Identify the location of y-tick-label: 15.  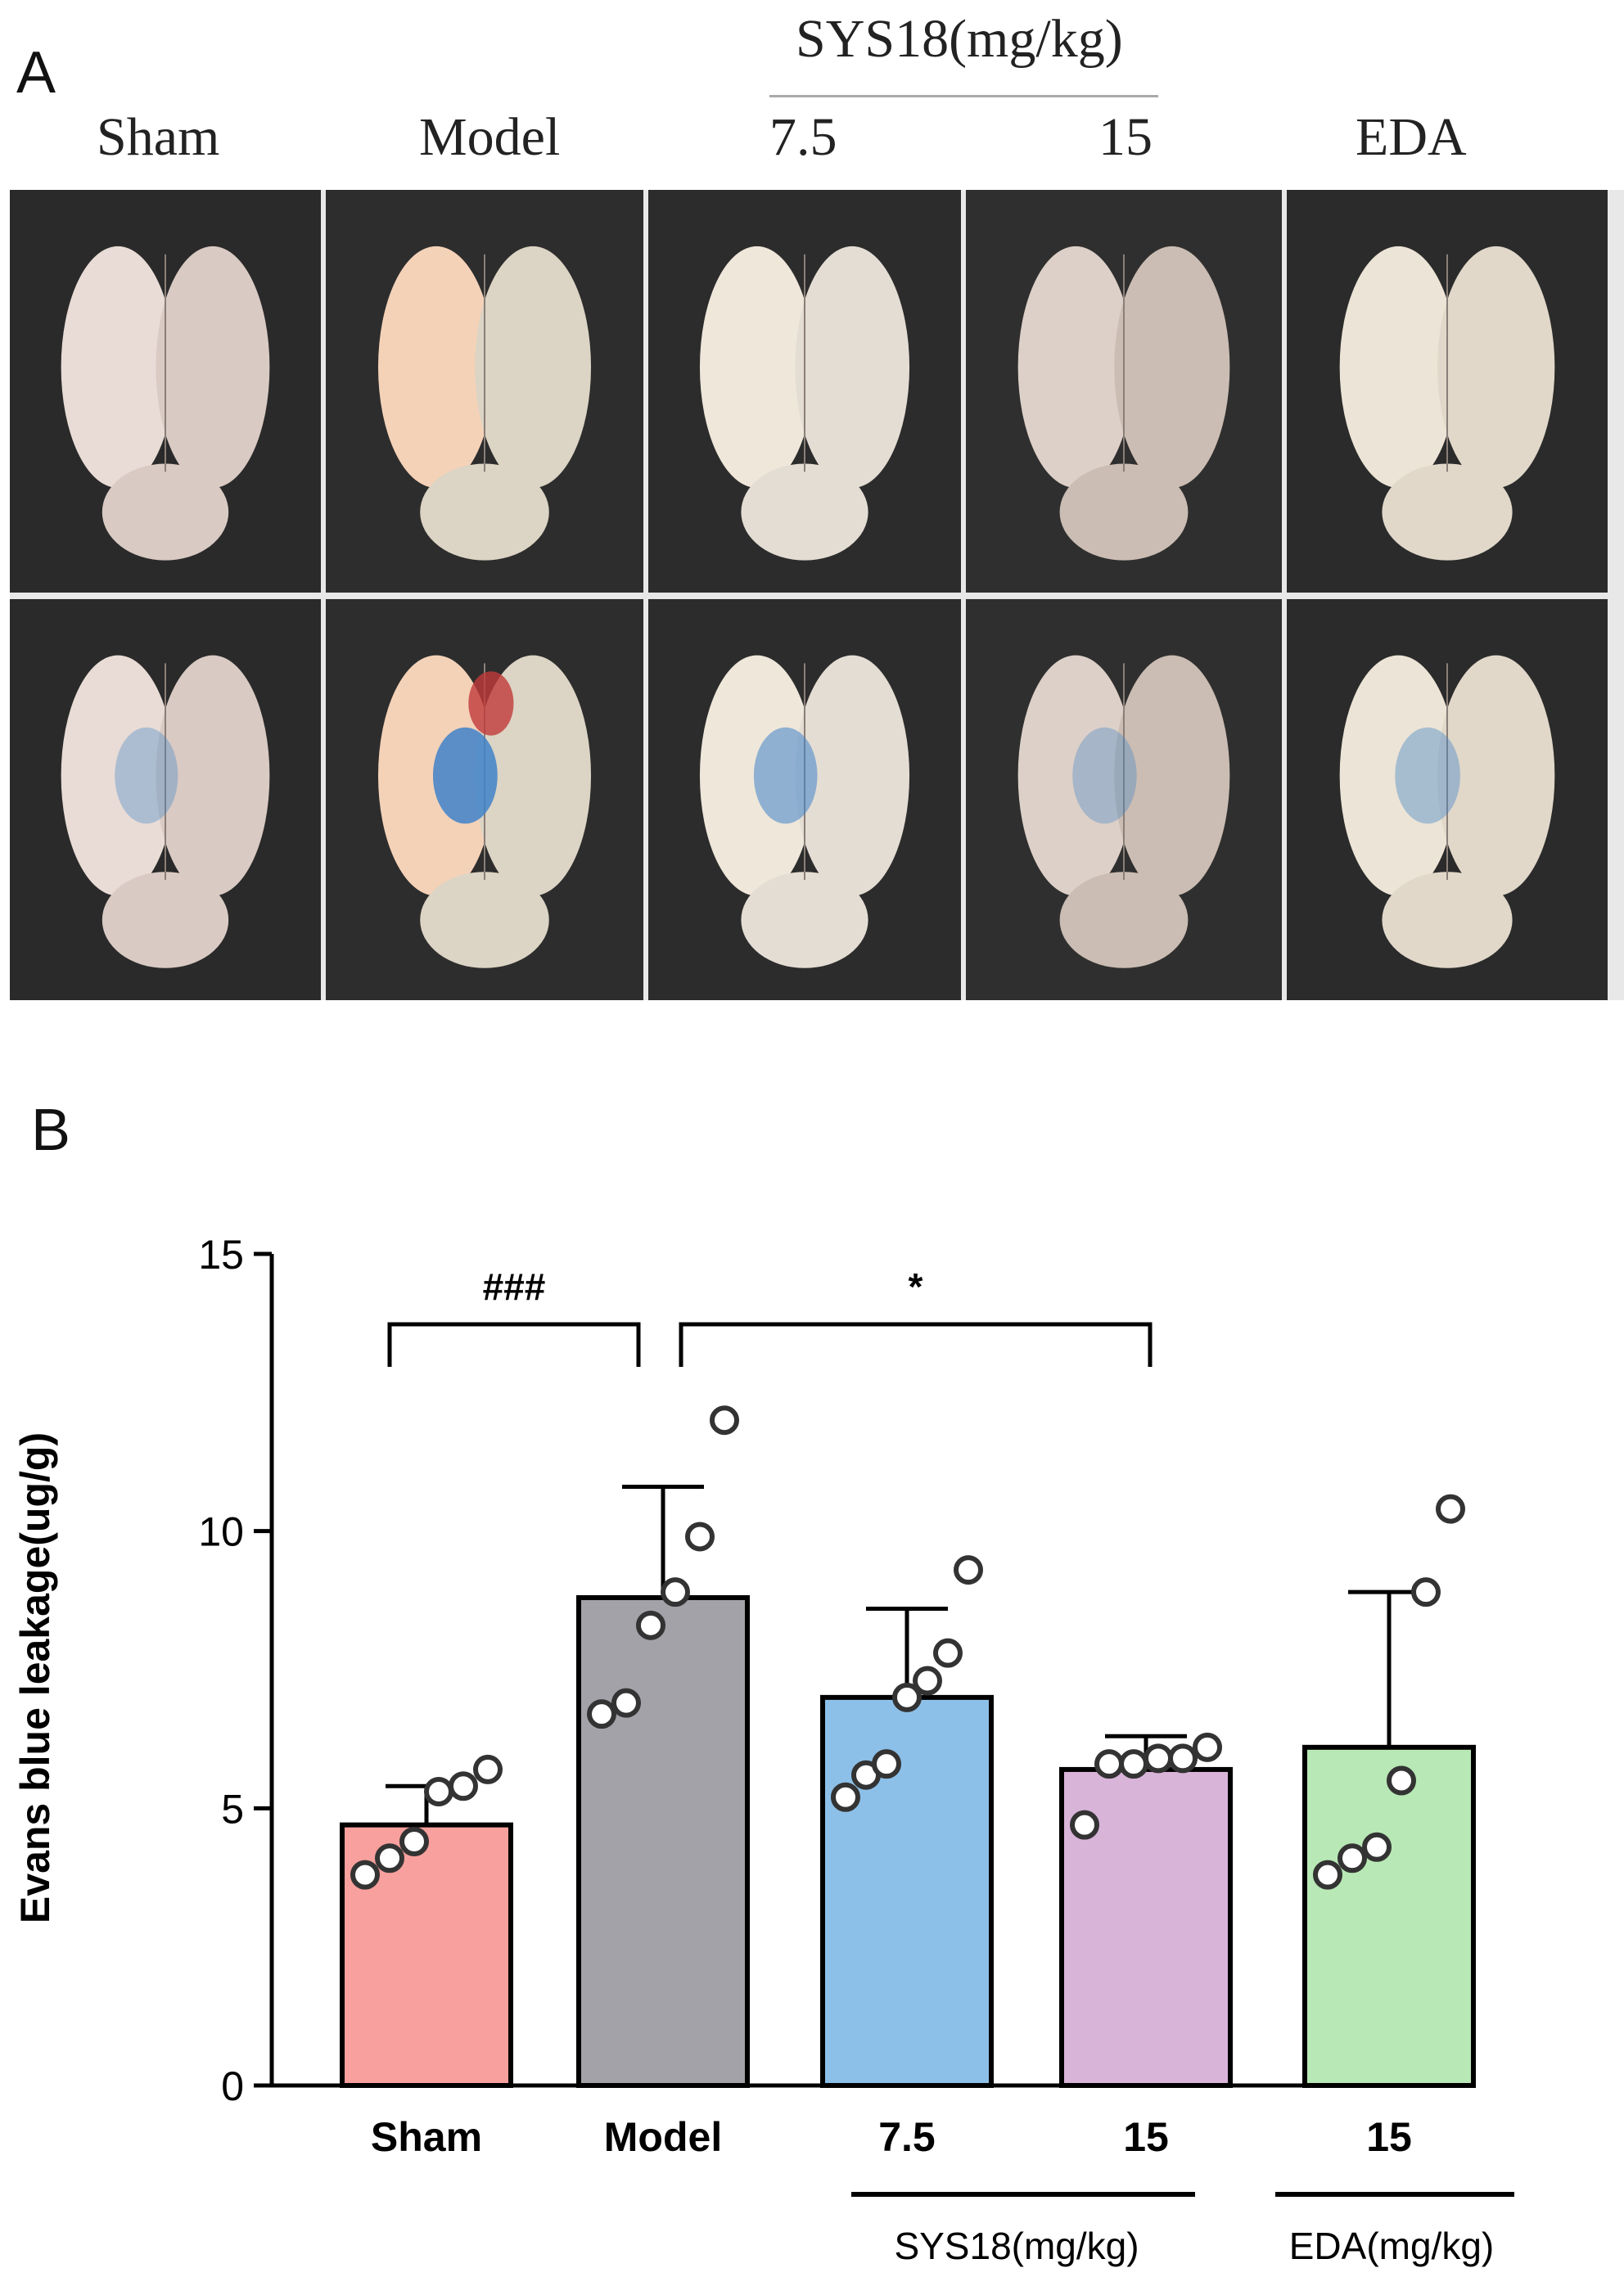
(221, 1255).